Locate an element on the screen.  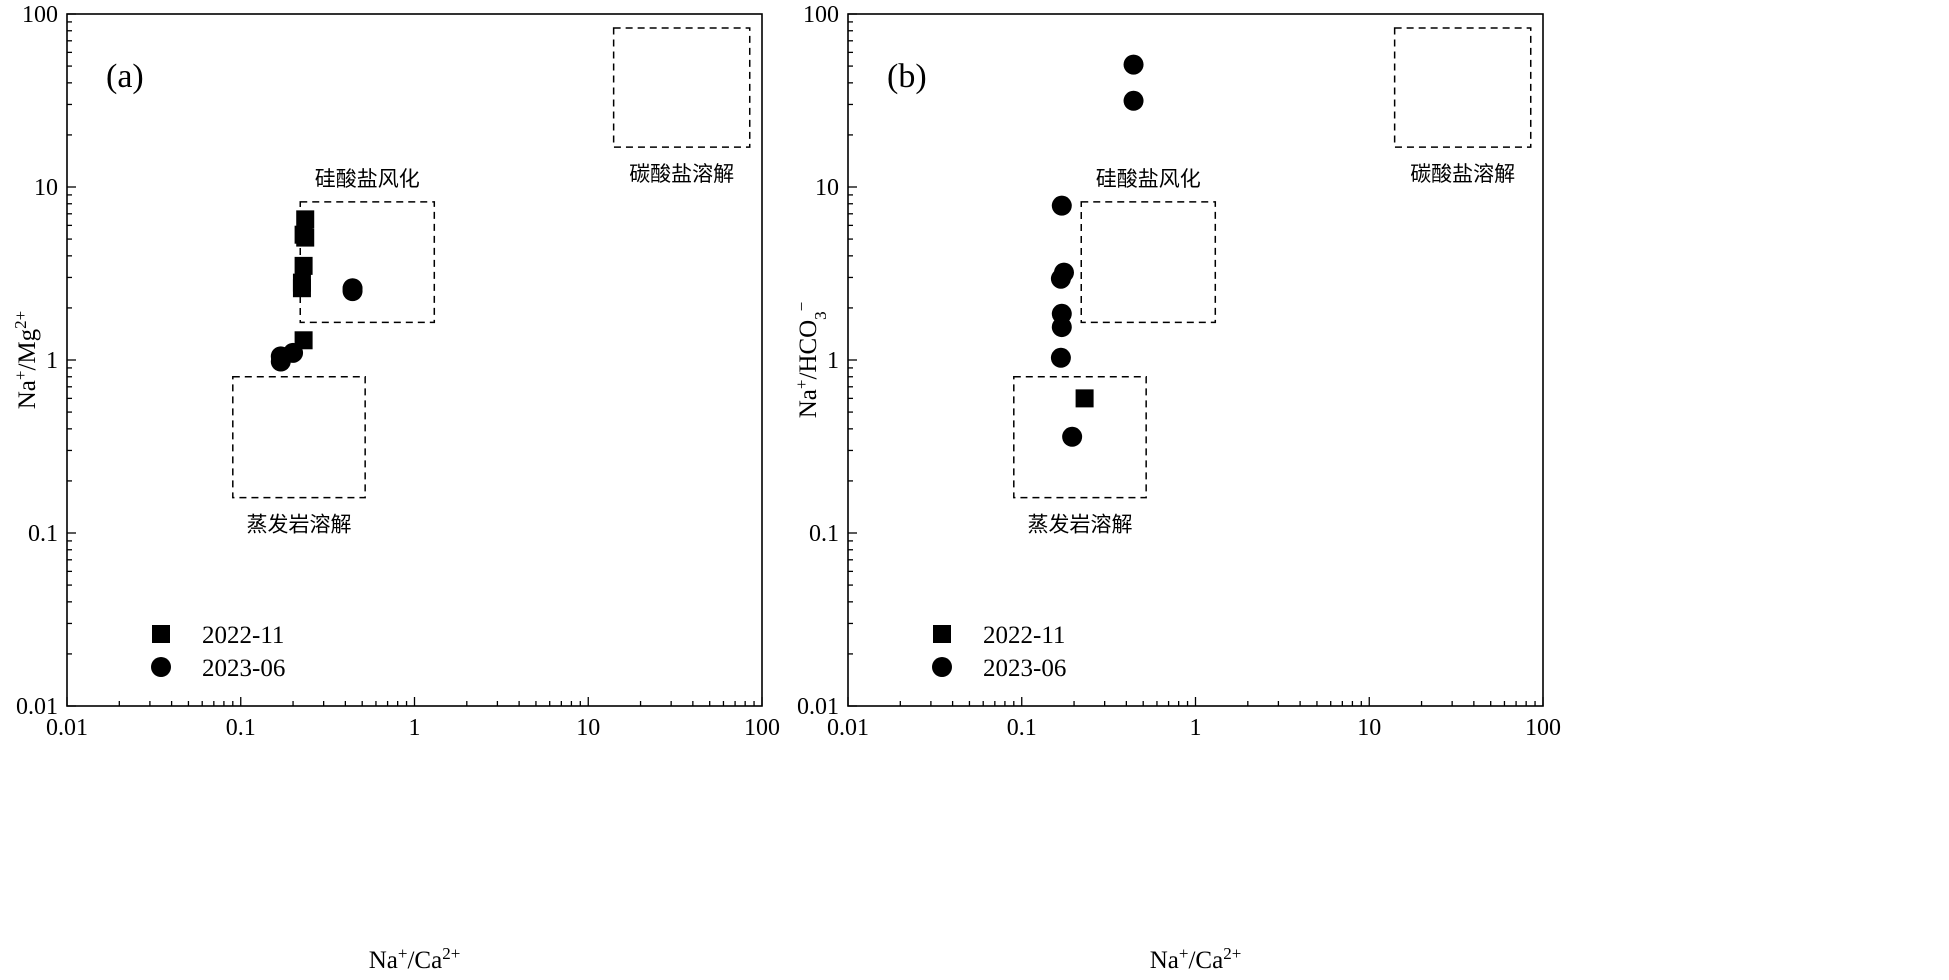
panel-label: (b) is located at coordinates (907, 76).